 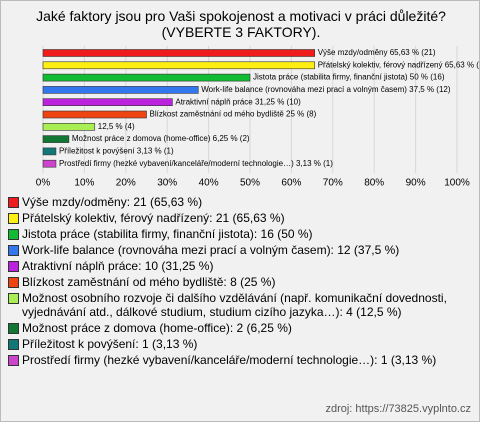 What do you see at coordinates (250, 183) in the screenshot?
I see `x-tick-label: 50%` at bounding box center [250, 183].